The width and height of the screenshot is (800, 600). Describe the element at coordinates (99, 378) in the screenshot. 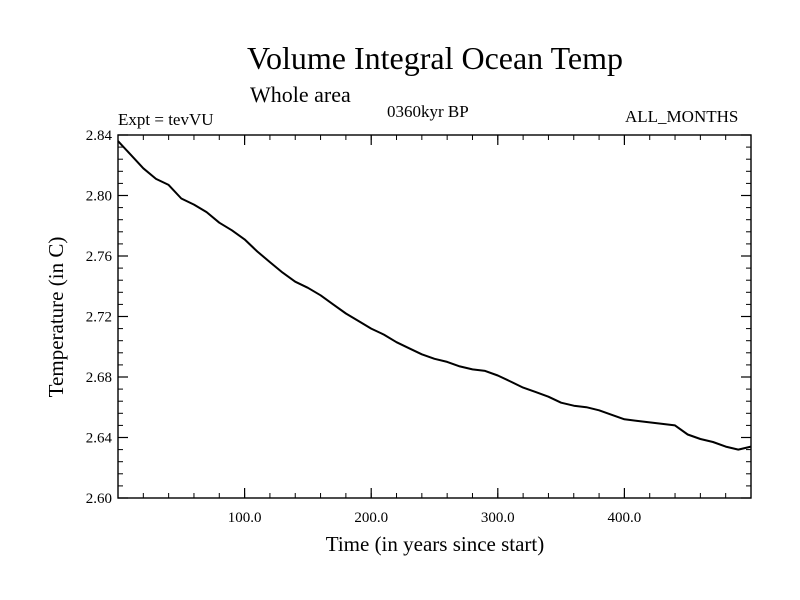

I see `y-tick-label: 2.68` at that location.